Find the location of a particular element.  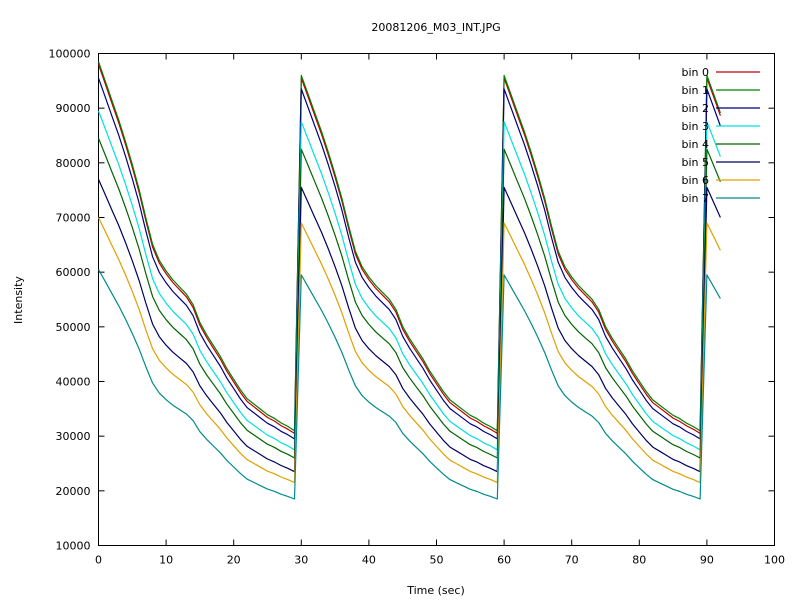

x-tick-label: 30 is located at coordinates (301, 560).